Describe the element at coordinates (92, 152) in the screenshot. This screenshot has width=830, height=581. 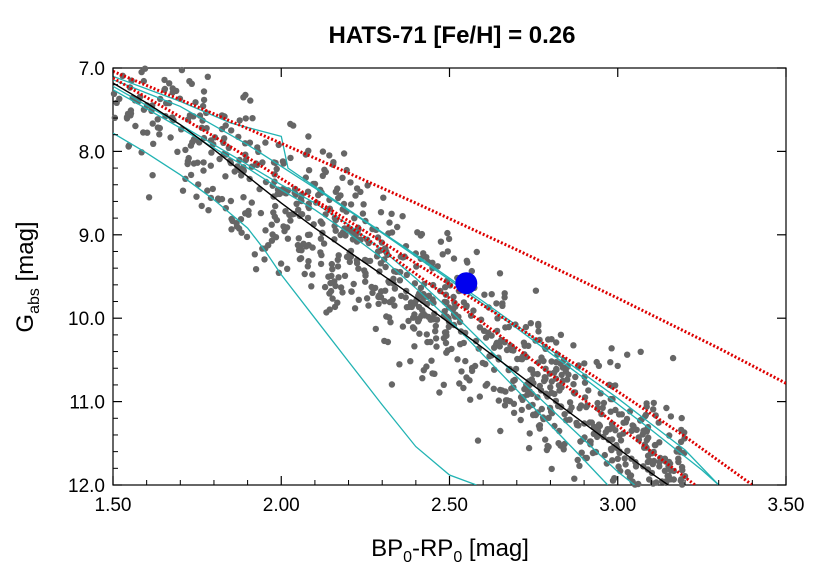
I see `y-tick-label: 8.0` at that location.